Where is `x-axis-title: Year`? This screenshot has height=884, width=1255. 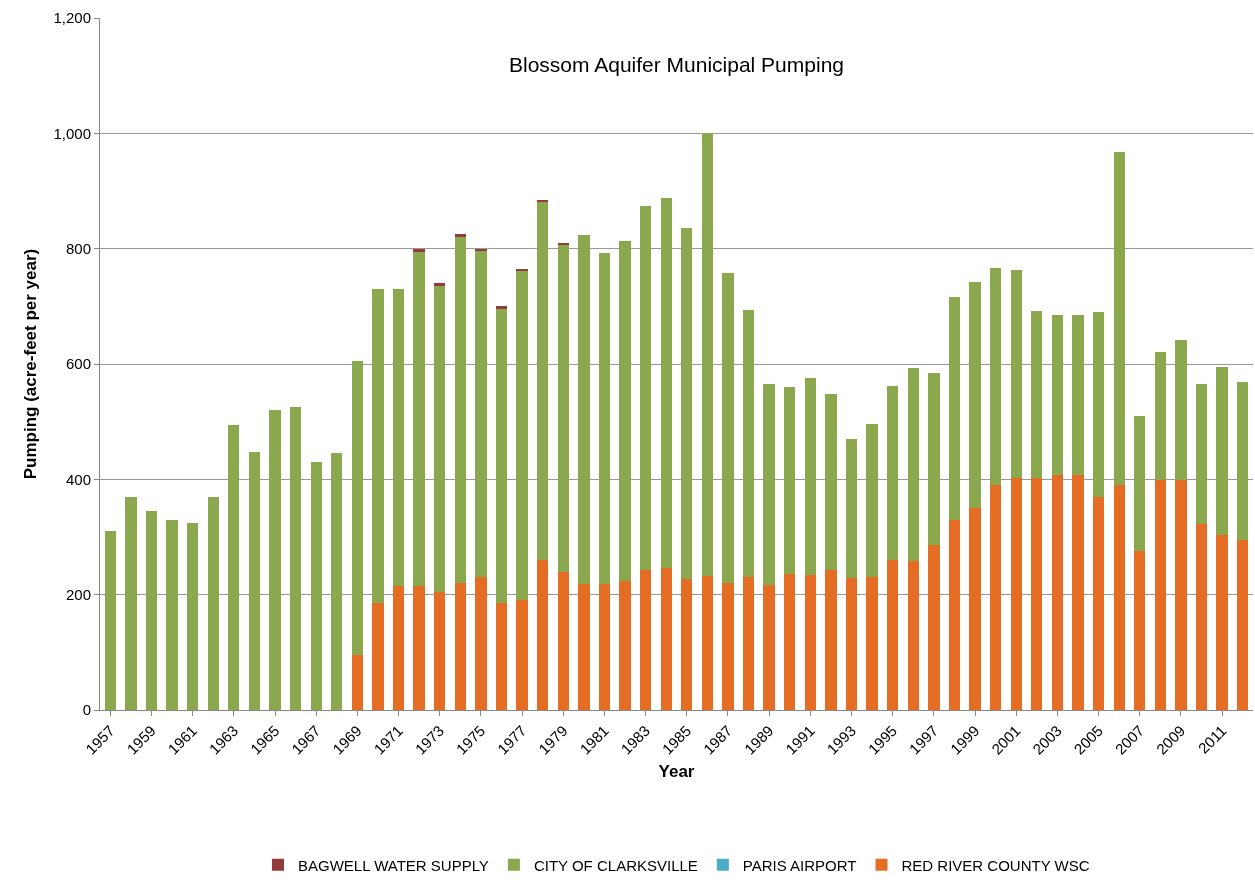 x-axis-title: Year is located at coordinates (676, 771).